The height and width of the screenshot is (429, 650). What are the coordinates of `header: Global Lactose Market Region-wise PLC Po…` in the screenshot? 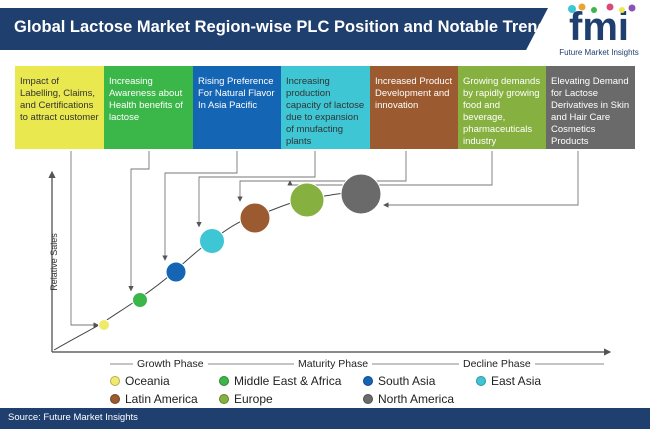 It's located at (325, 29).